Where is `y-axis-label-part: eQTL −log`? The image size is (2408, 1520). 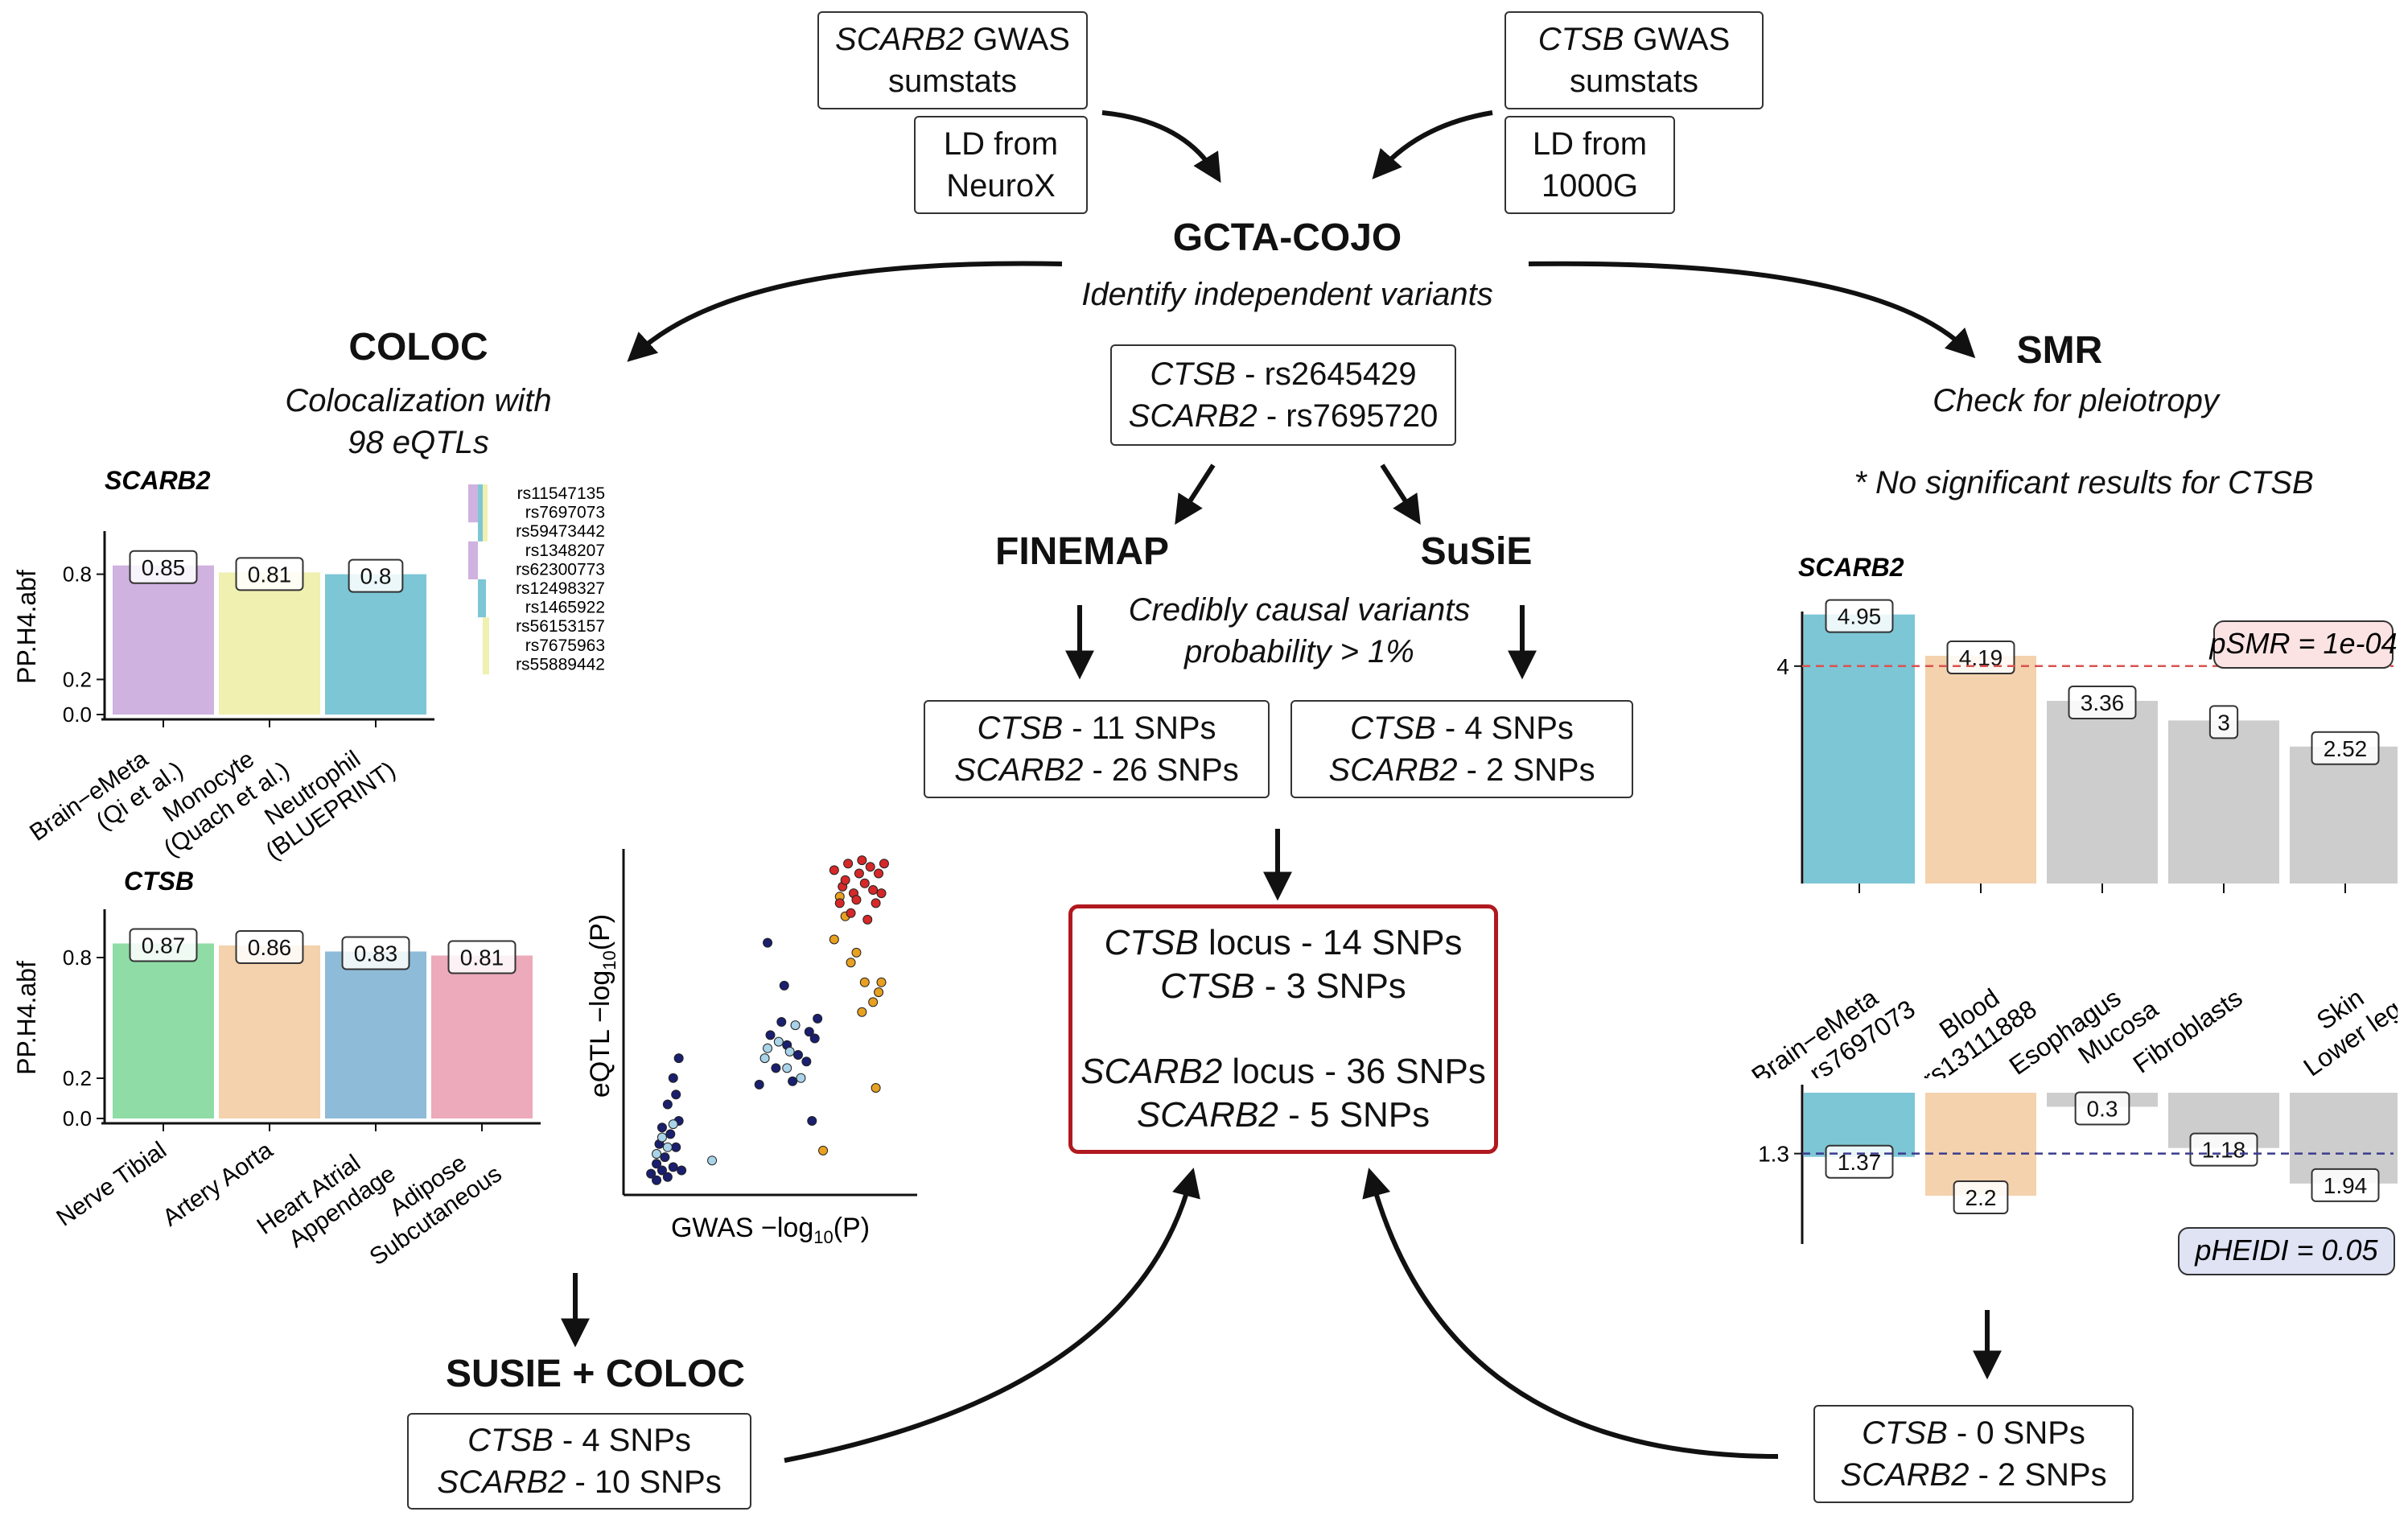 y-axis-label-part: eQTL −log is located at coordinates (600, 1034).